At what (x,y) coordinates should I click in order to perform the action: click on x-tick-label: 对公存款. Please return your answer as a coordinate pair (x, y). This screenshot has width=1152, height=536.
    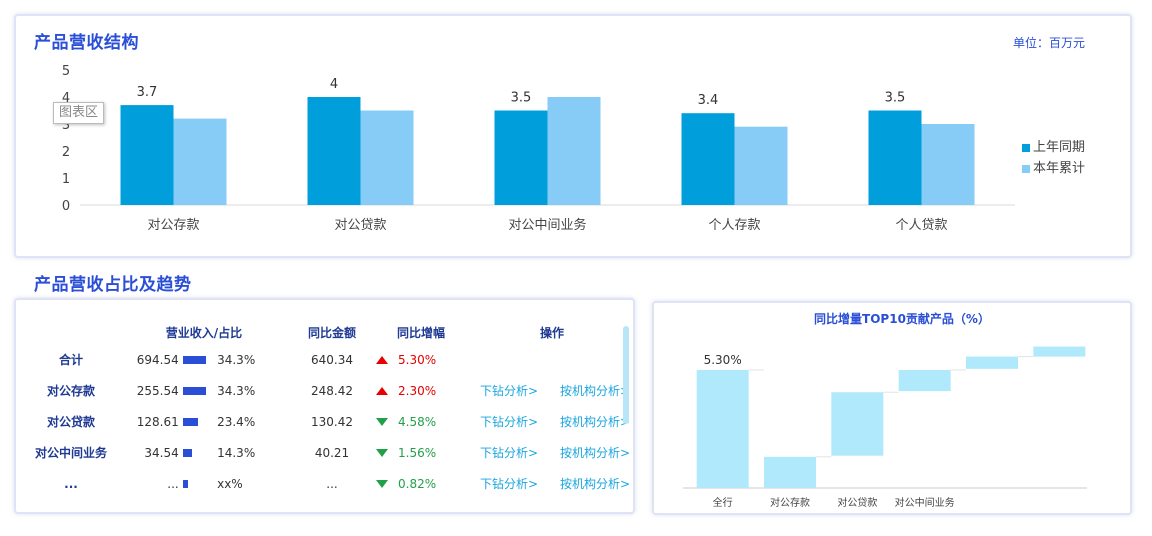
    Looking at the image, I should click on (173, 225).